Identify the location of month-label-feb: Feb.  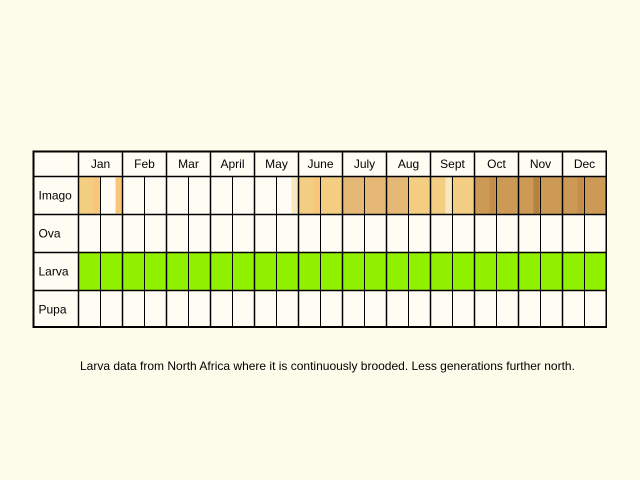
(144, 164).